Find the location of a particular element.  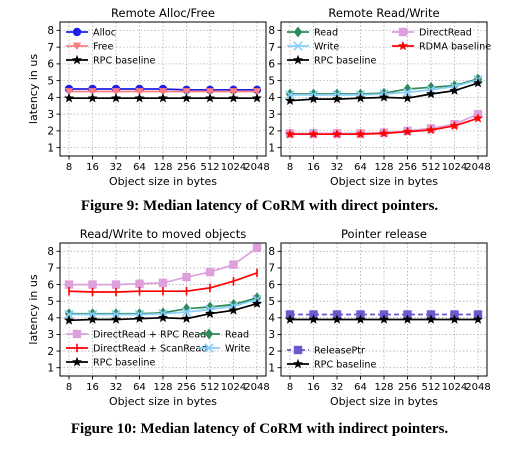

y-axis-label: latency in us is located at coordinates (33, 89).